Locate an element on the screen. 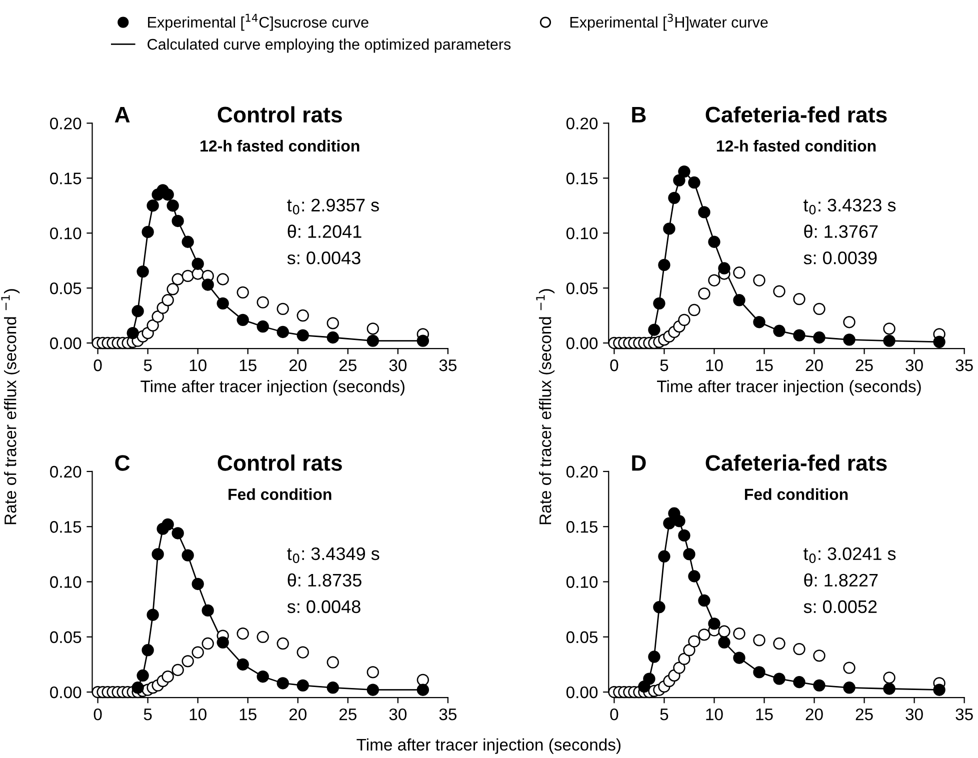 The height and width of the screenshot is (758, 978). annotation: θ: 1.8735 is located at coordinates (325, 580).